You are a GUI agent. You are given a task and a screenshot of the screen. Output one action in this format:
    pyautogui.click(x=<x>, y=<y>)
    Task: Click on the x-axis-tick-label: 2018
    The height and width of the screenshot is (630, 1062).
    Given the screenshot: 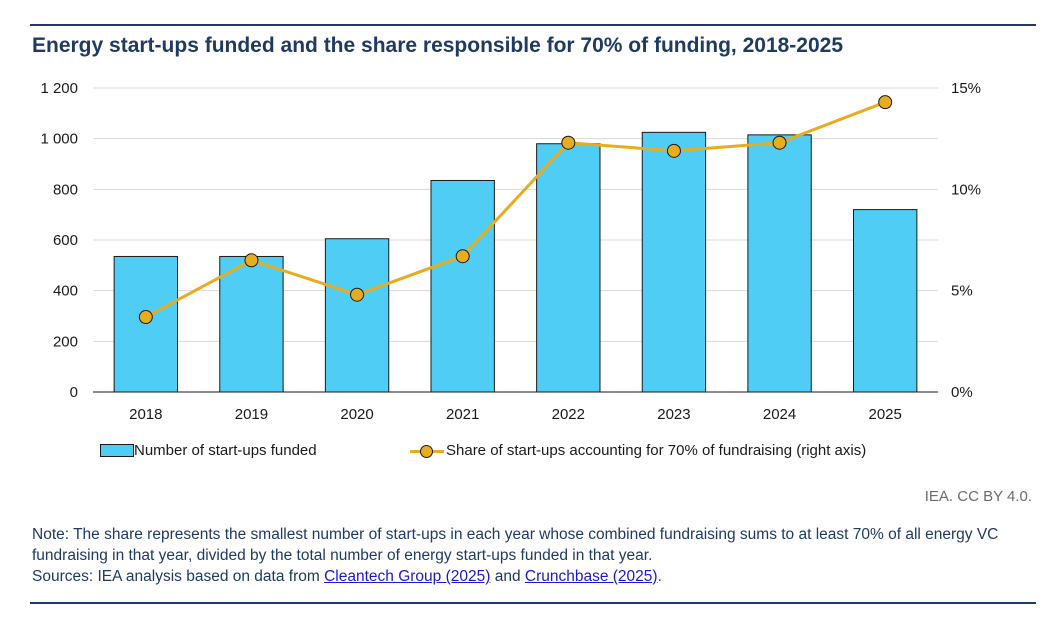 What is the action you would take?
    pyautogui.click(x=145, y=414)
    